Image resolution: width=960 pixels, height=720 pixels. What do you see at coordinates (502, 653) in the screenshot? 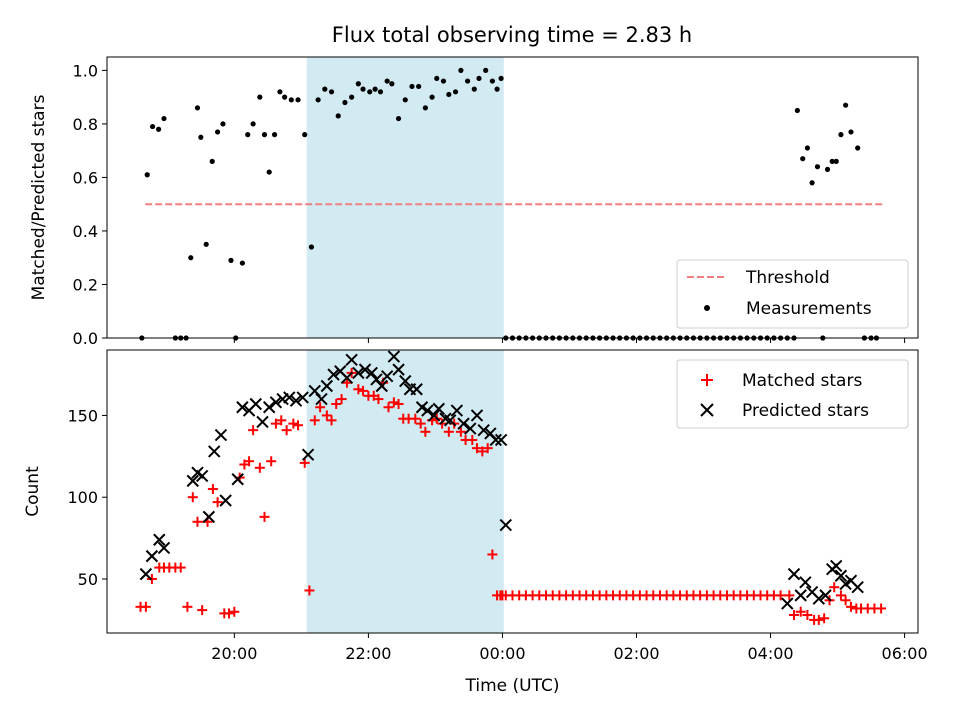
I see `x-tick-label: 00:00` at bounding box center [502, 653].